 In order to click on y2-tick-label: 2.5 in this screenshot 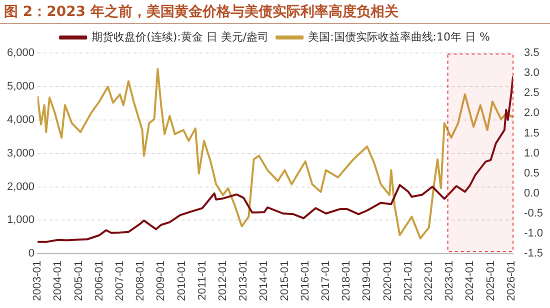, I will do `click(532, 93)`.